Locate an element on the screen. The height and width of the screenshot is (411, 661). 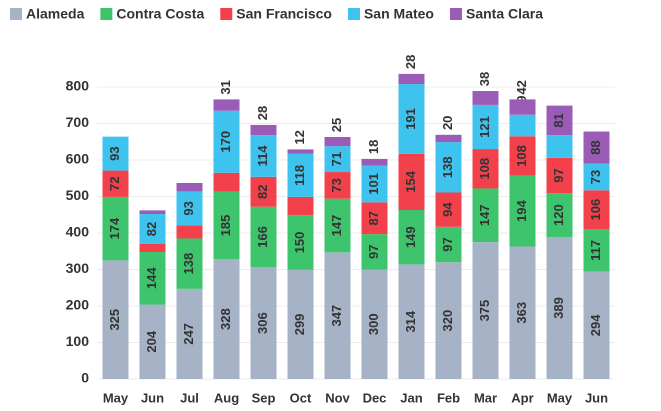
data-label: 118 is located at coordinates (299, 175).